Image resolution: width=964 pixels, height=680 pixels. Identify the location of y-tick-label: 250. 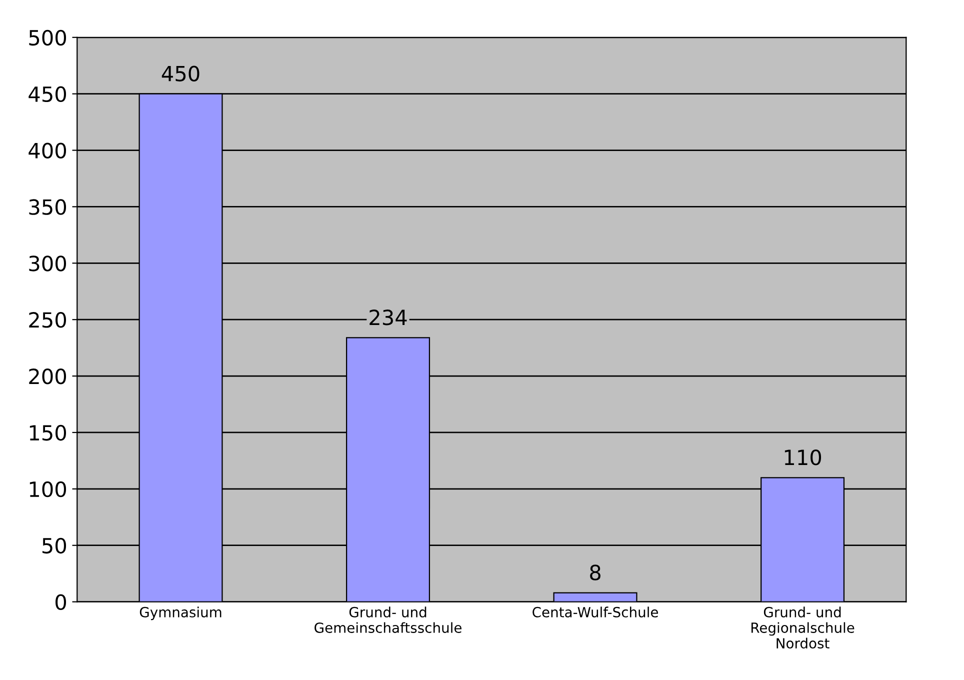
(47, 320).